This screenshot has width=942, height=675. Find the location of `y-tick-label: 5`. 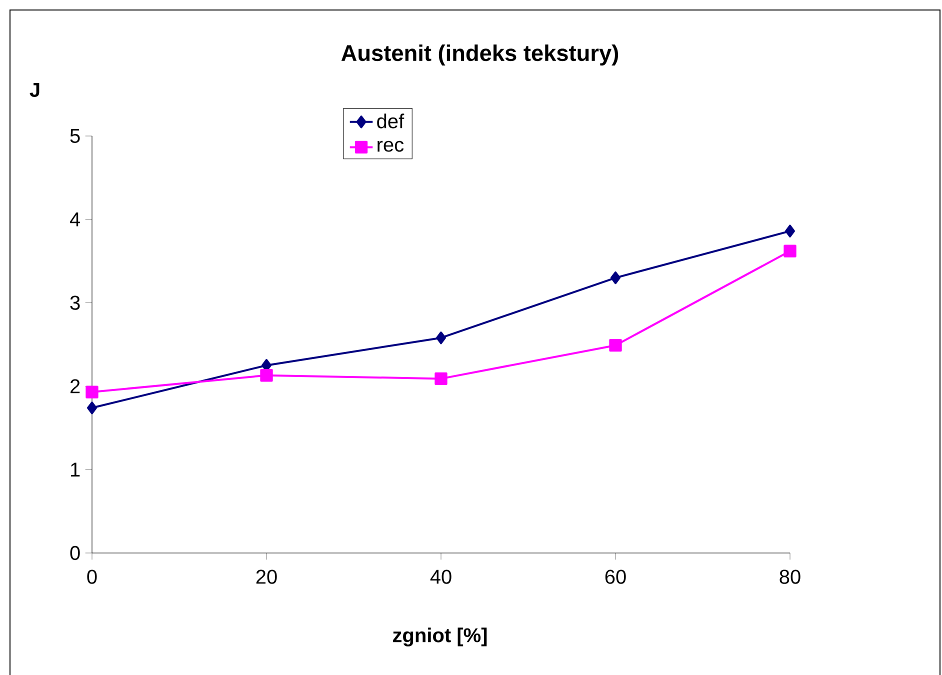

y-tick-label: 5 is located at coordinates (75, 136).